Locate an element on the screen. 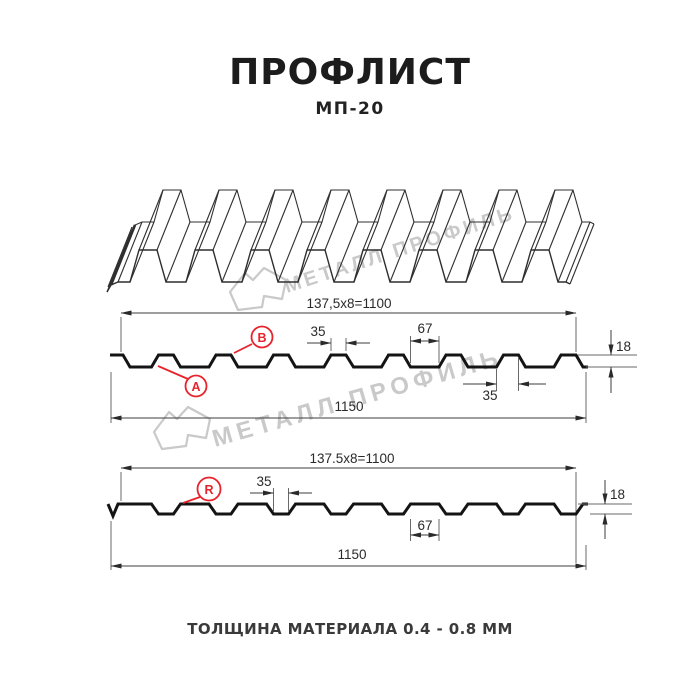  dim-label-height-top: 18 is located at coordinates (623, 346).